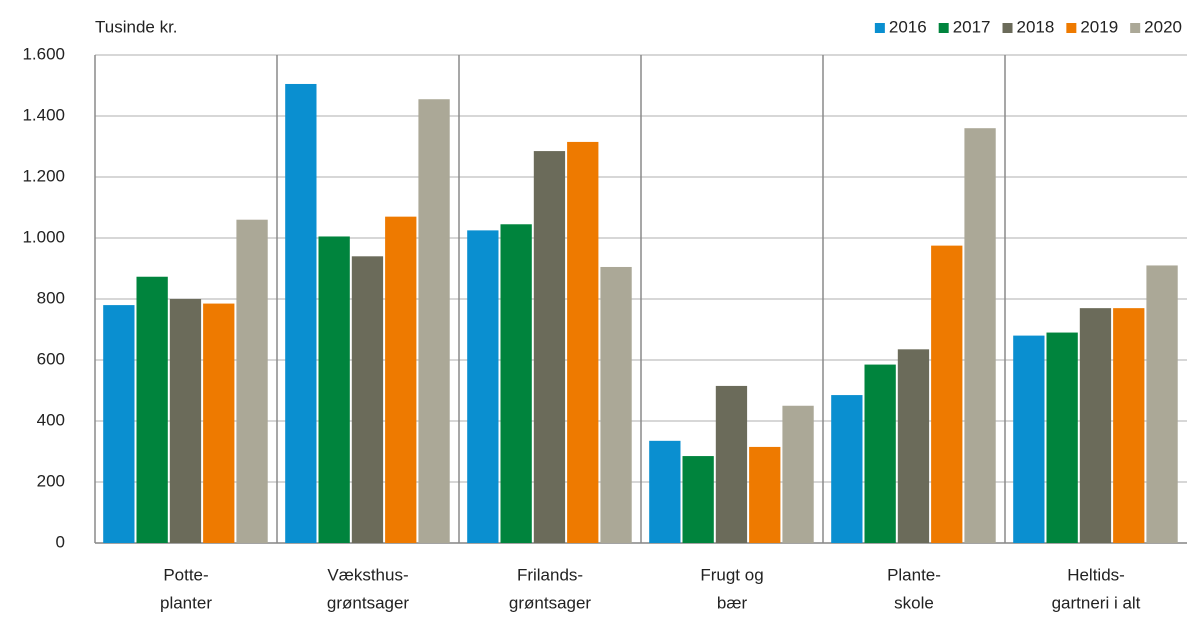 The height and width of the screenshot is (621, 1194). What do you see at coordinates (1096, 574) in the screenshot?
I see `x-tick-label: Heltids-` at bounding box center [1096, 574].